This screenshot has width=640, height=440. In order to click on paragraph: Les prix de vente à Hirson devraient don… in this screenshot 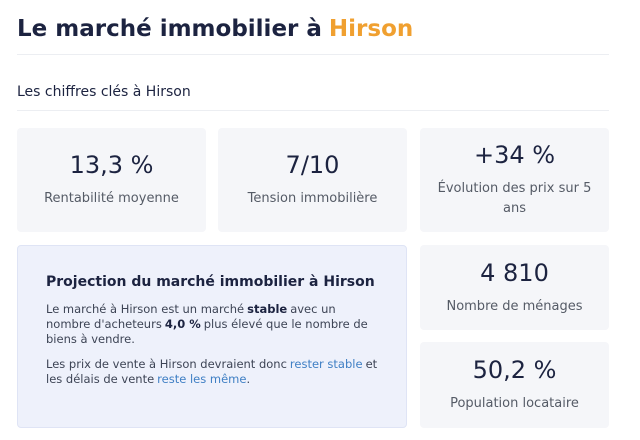, I will do `click(212, 372)`.